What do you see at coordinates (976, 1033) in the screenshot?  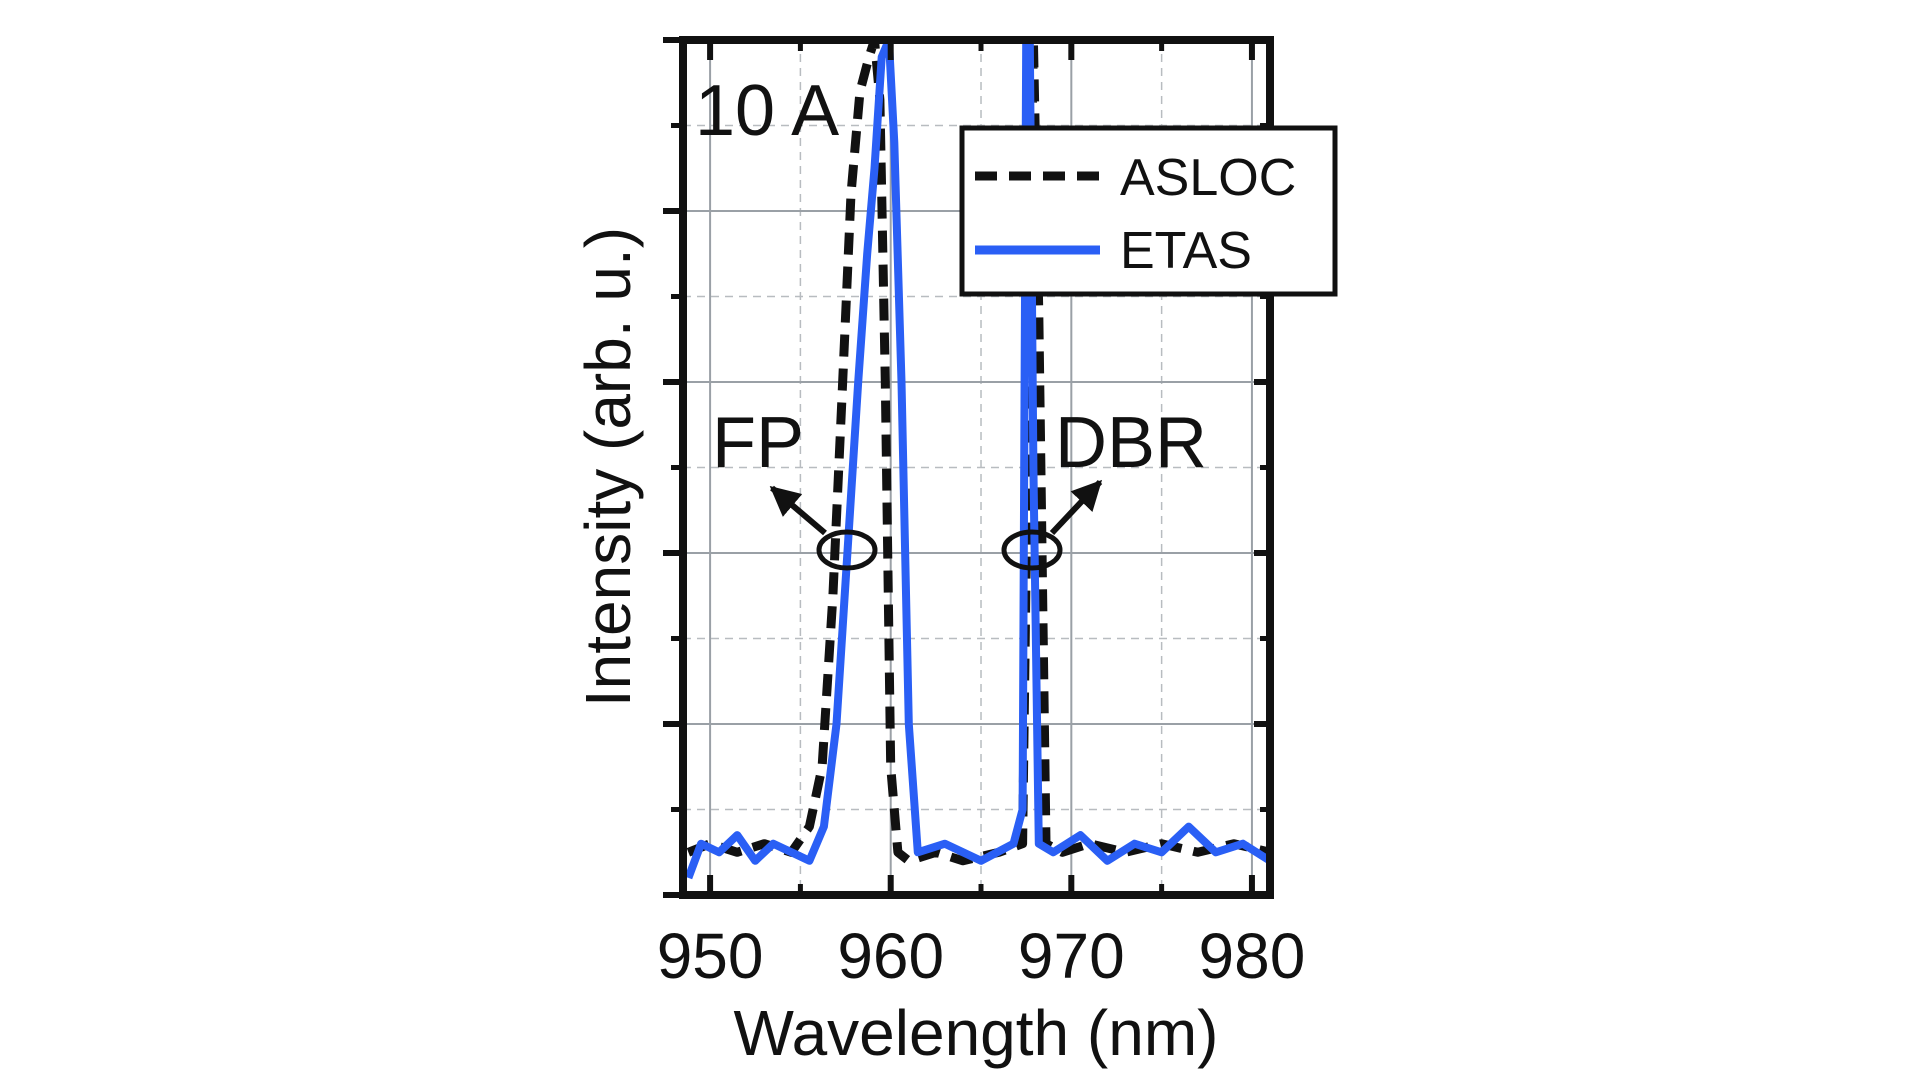 I see `x-axis-title: Wavelength (nm)` at bounding box center [976, 1033].